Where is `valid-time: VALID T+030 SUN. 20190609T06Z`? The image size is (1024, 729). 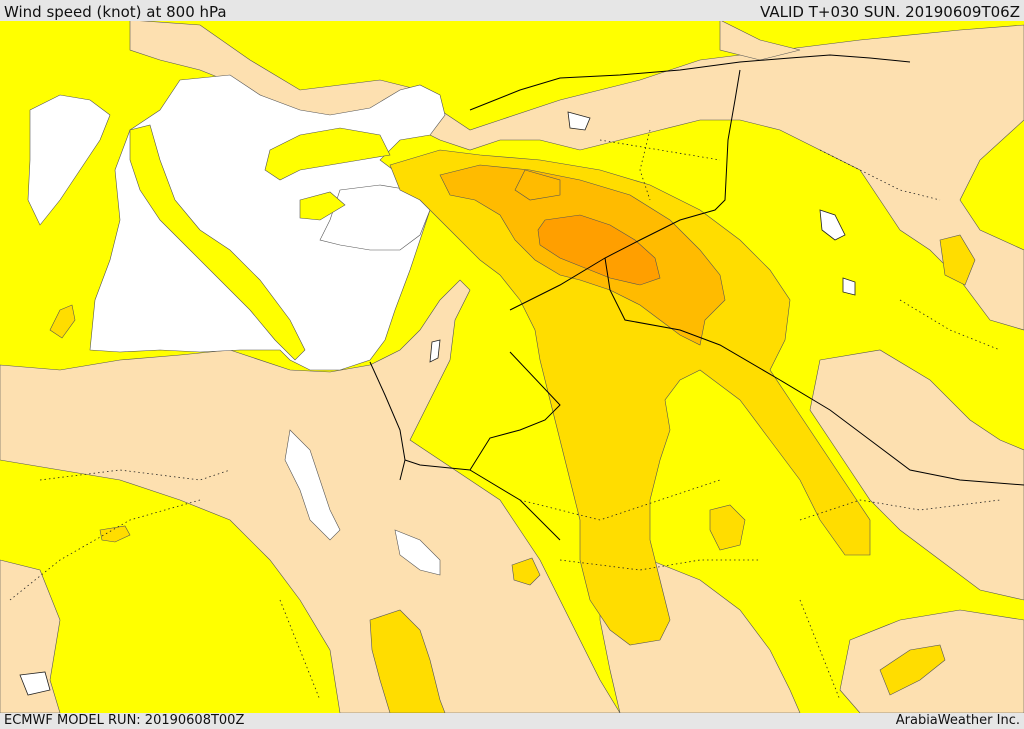
valid-time: VALID T+030 SUN. 20190609T06Z is located at coordinates (890, 12).